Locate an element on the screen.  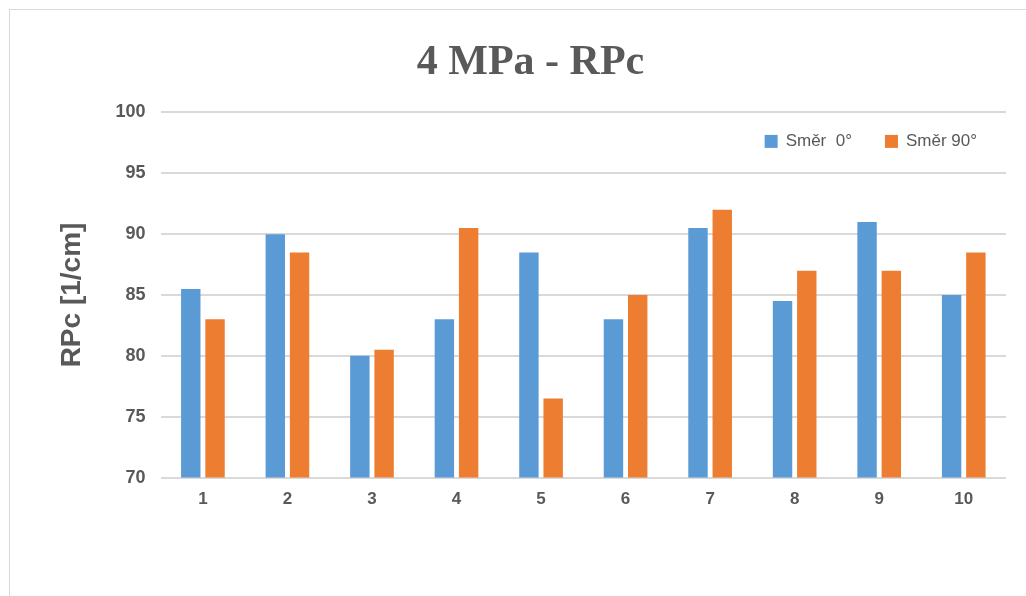
y-tick-label: 85 is located at coordinates (135, 293).